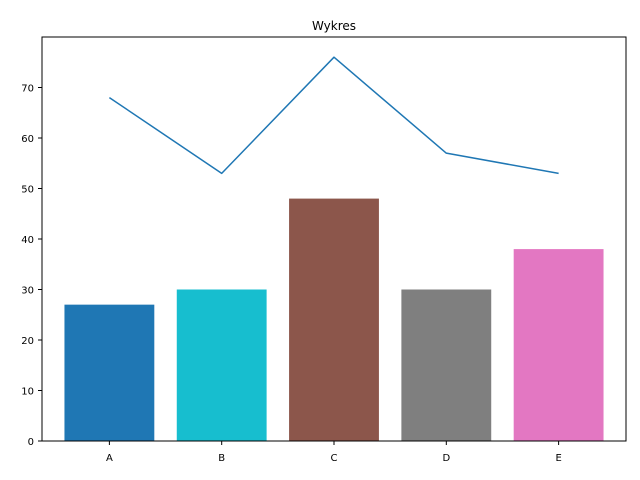 The height and width of the screenshot is (480, 640). What do you see at coordinates (334, 26) in the screenshot?
I see `chart-title: Wykres` at bounding box center [334, 26].